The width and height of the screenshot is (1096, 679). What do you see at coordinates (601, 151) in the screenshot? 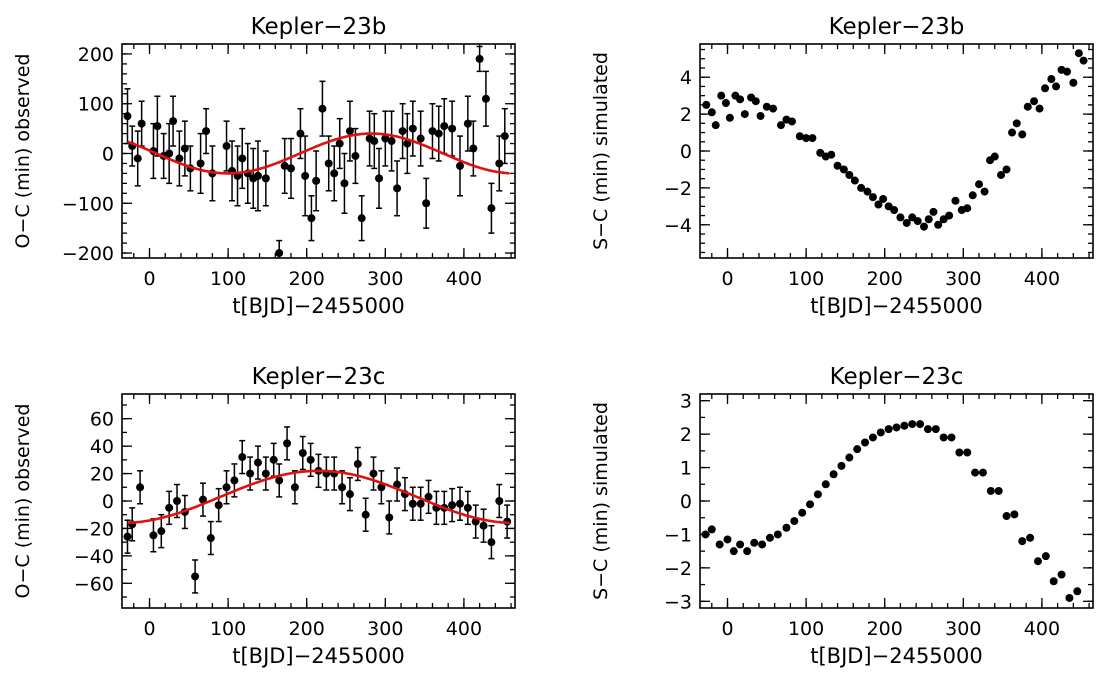
I see `y-axis-label: S−C (min) simulated` at bounding box center [601, 151].